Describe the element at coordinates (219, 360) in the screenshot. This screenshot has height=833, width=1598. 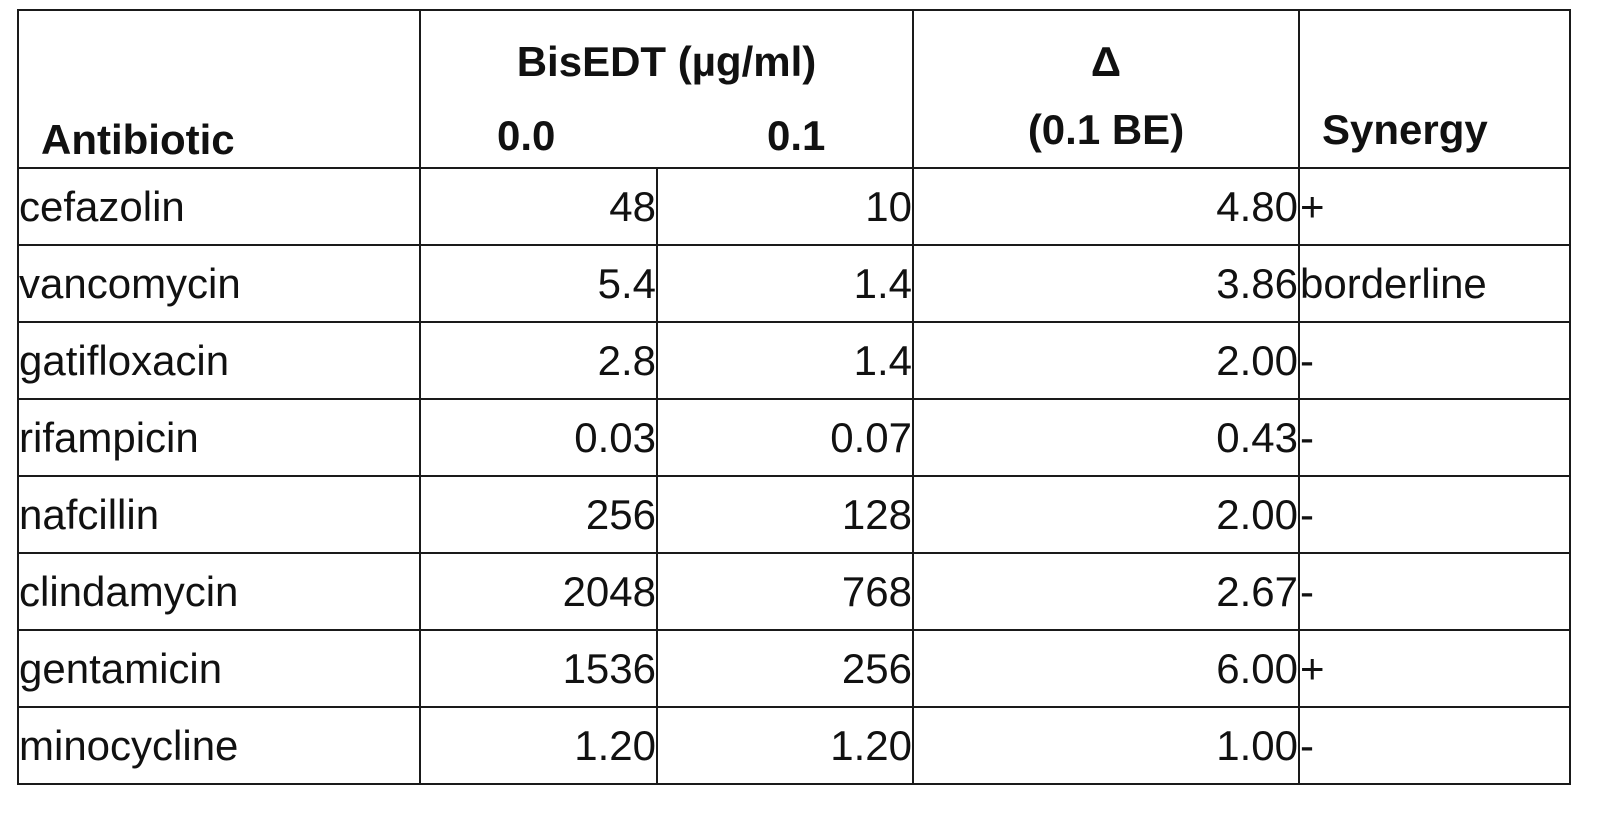
I see `cell-antibiotic: gatifloxacin` at that location.